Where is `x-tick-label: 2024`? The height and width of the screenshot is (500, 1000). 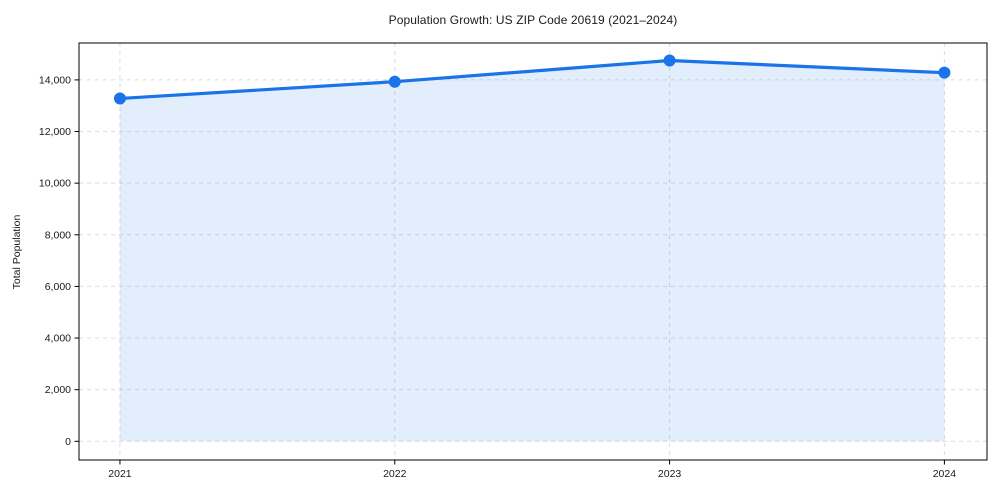
x-tick-label: 2024 is located at coordinates (945, 474).